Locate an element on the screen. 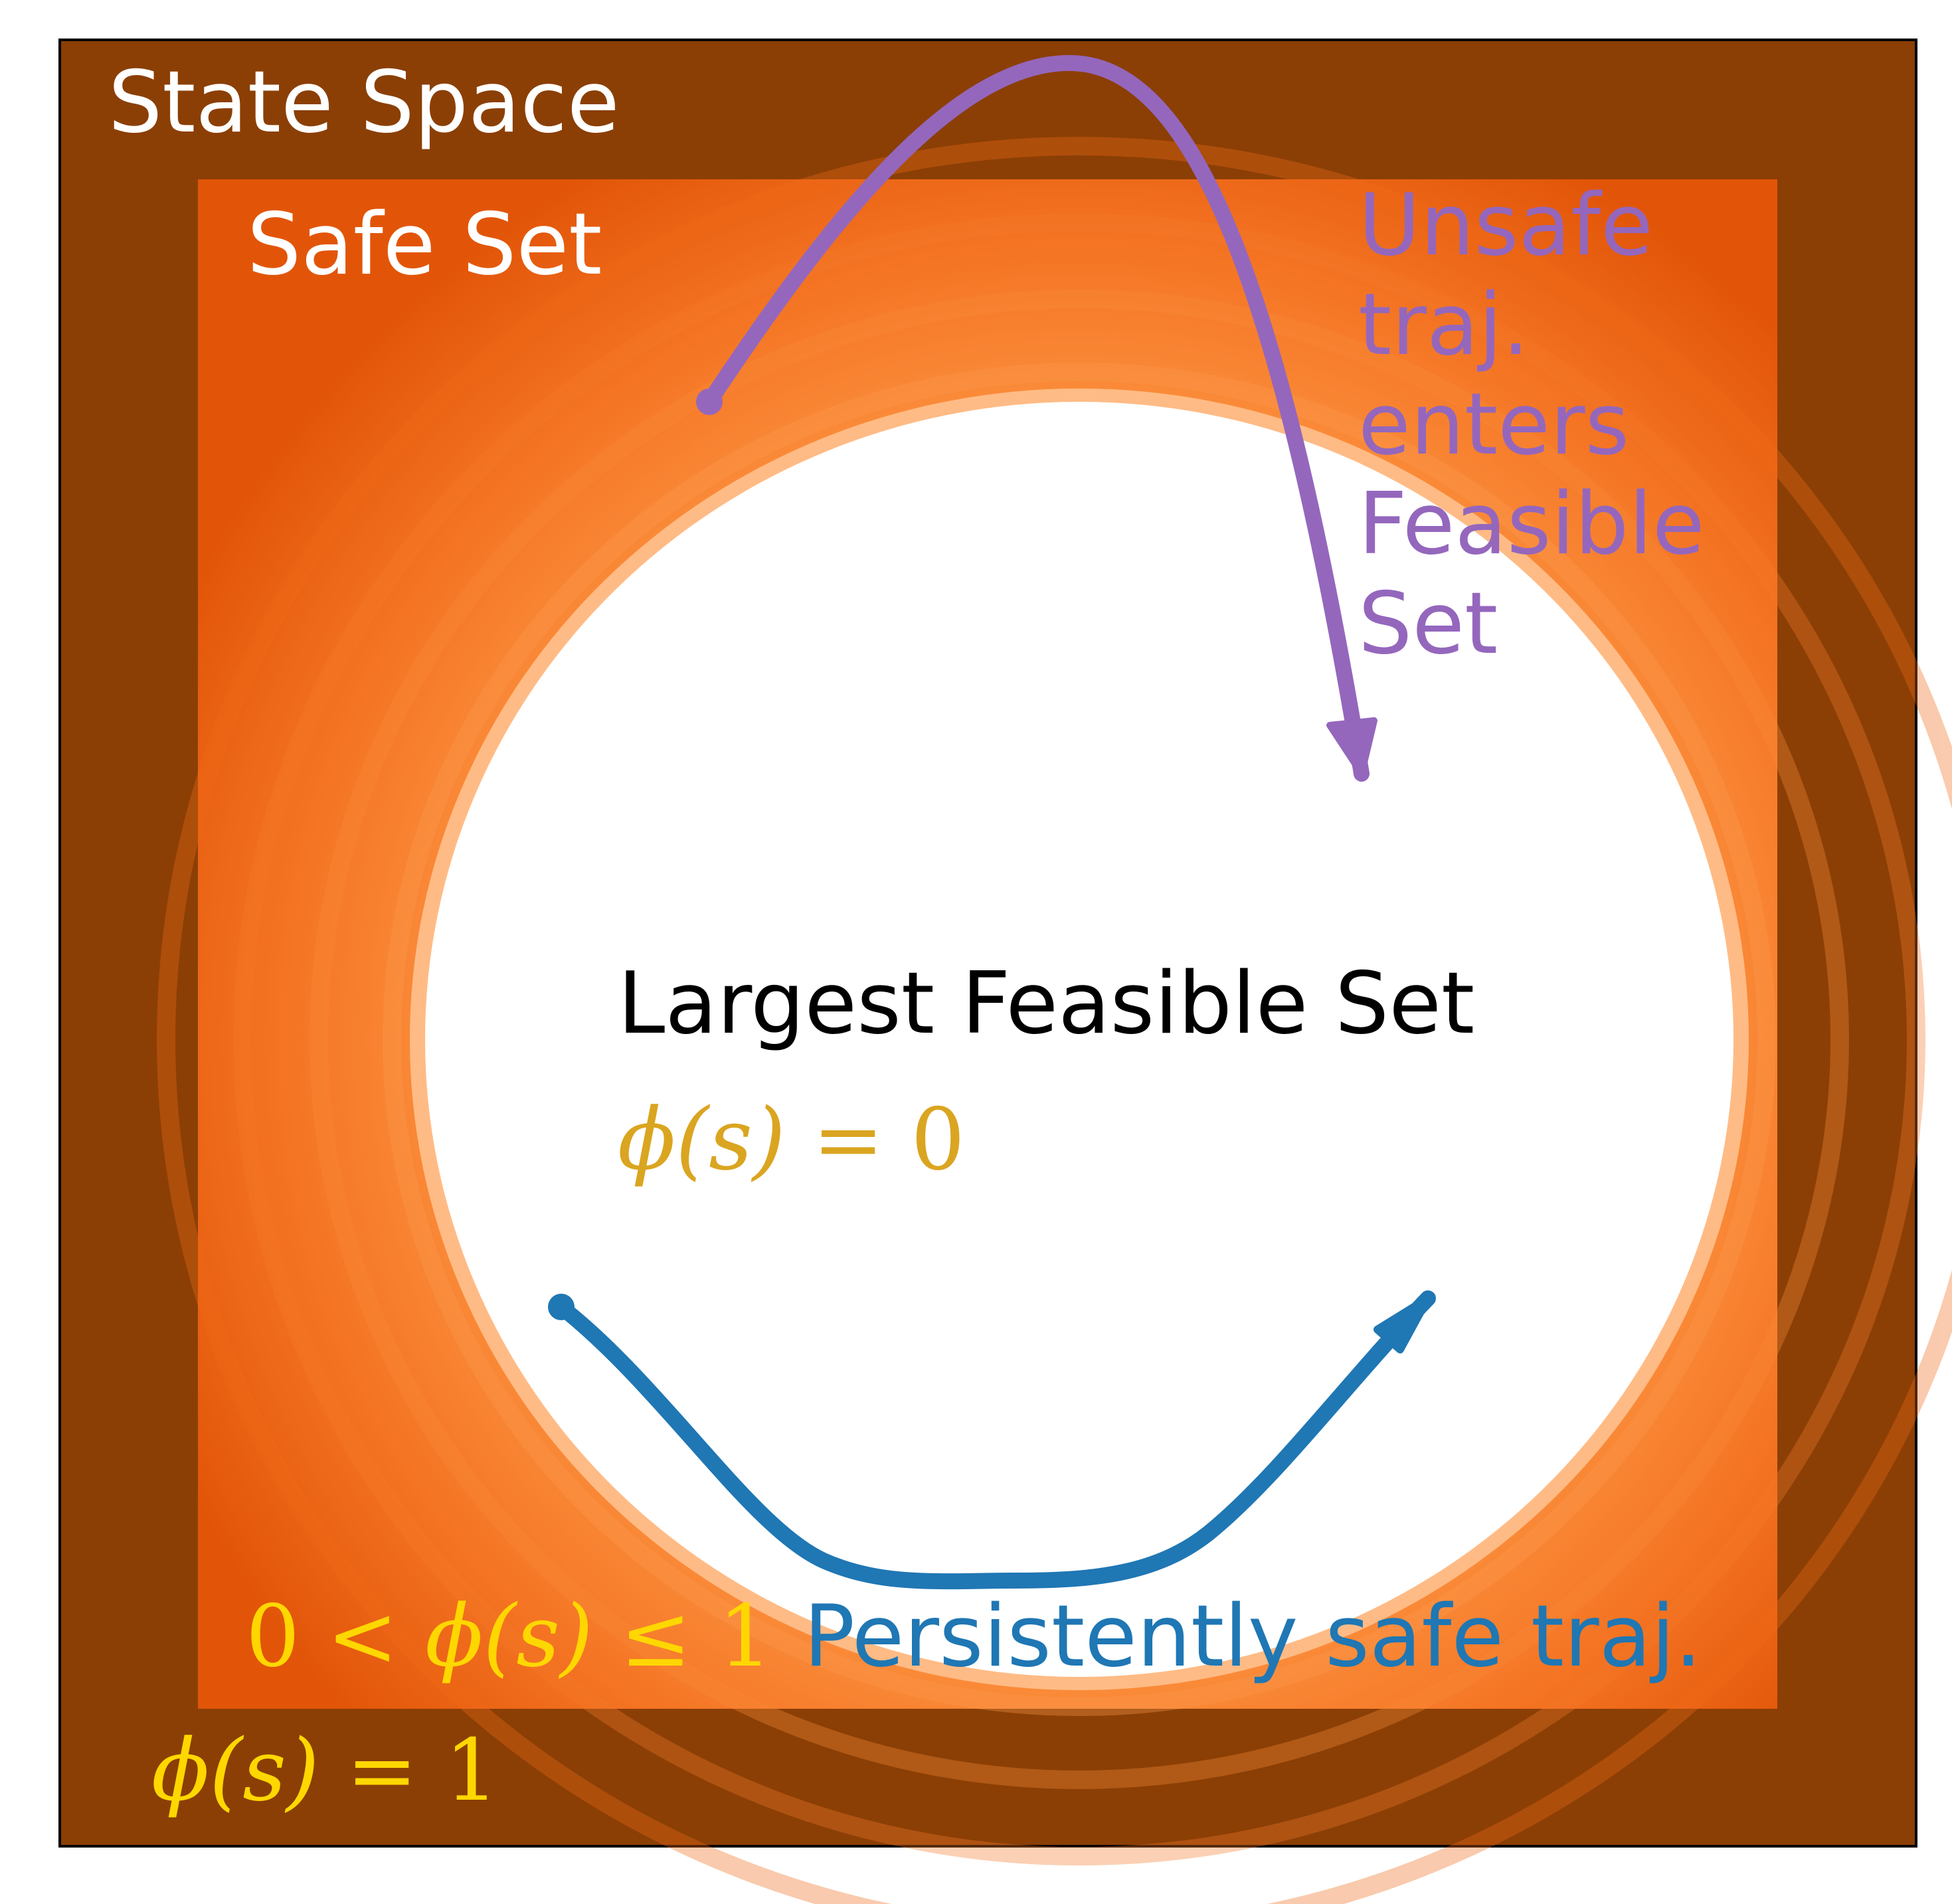  unsafe-trajectory-label: Unsafe traj. enters Feasible Set is located at coordinates (1531, 425).